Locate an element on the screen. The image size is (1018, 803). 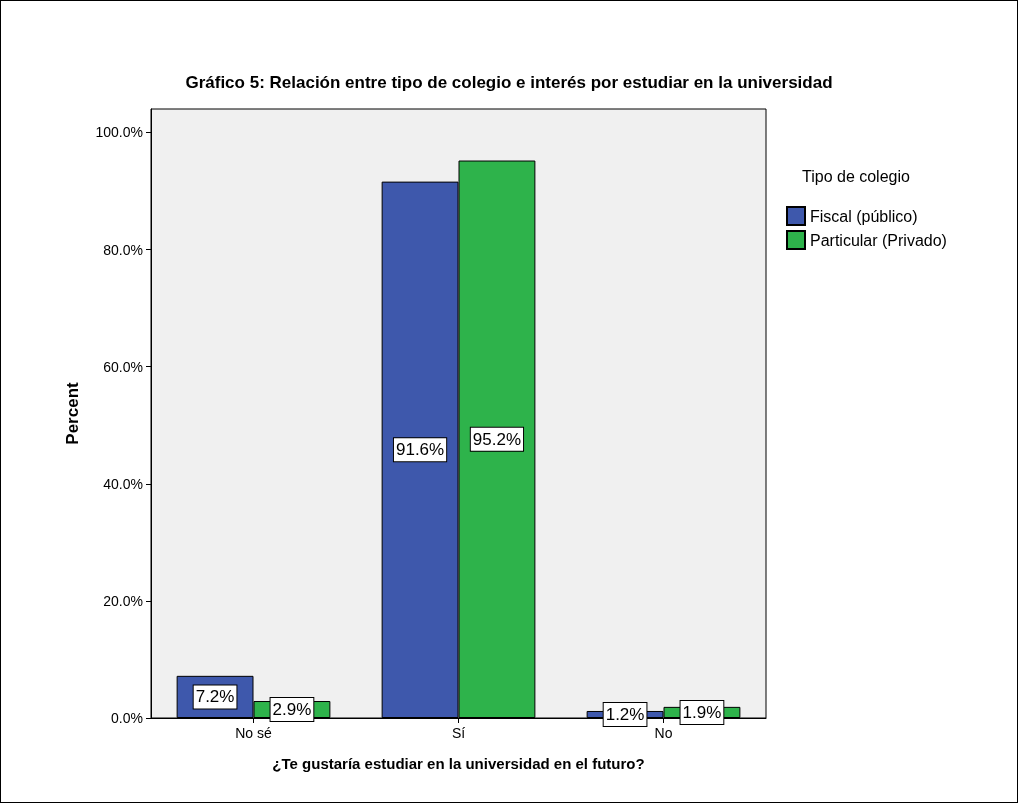
x-tick-label: No sé is located at coordinates (253, 733).